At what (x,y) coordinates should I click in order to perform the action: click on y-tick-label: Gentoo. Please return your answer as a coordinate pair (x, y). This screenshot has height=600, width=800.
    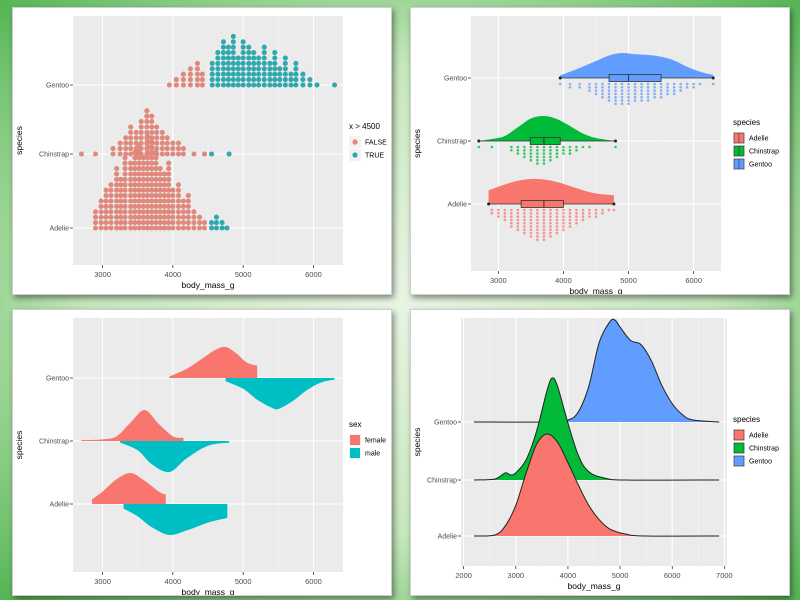
    Looking at the image, I should click on (445, 423).